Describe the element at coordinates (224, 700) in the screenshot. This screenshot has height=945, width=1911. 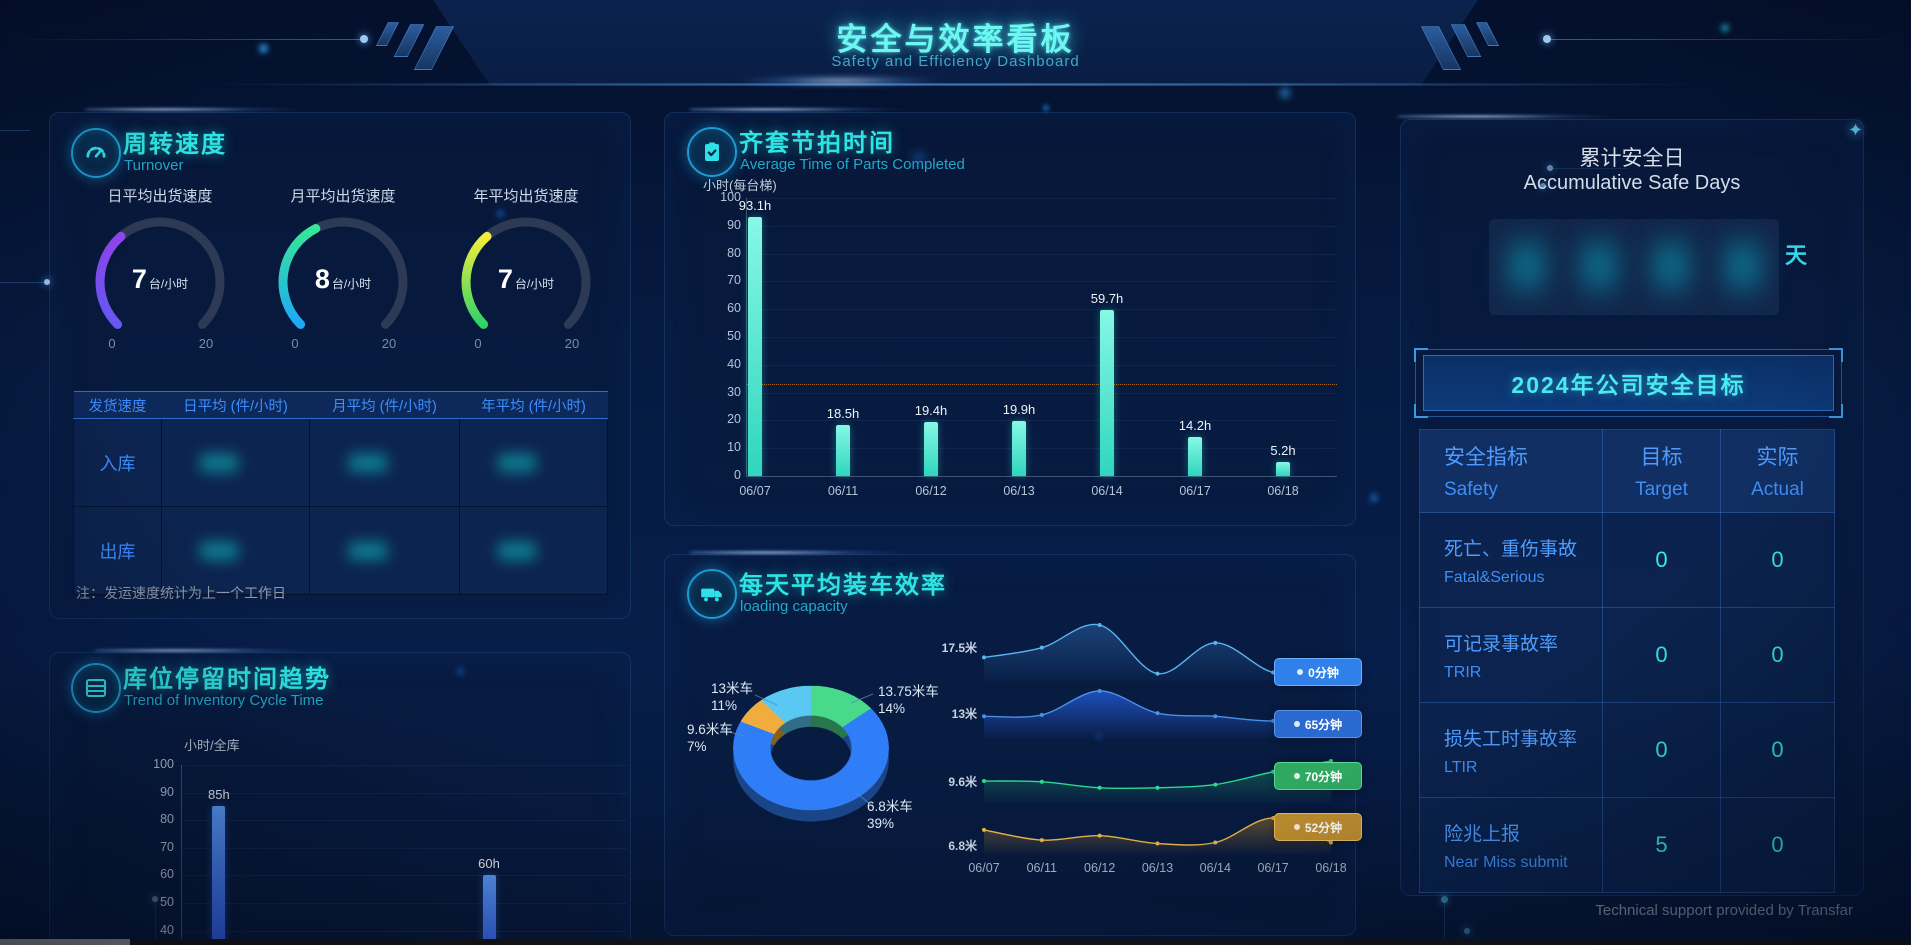
I see `panel-subtitle: Trend of Inventory Cycle Time` at that location.